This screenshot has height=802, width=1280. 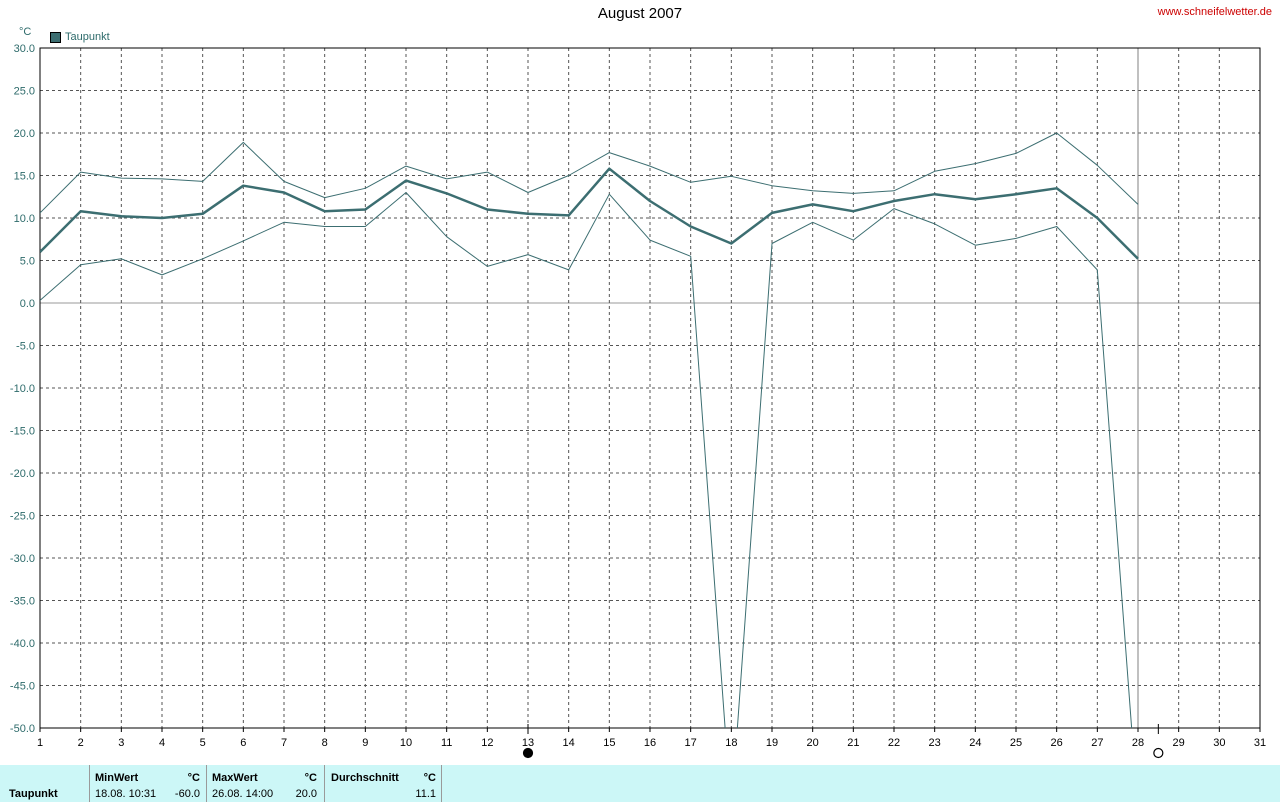 I want to click on x-tick-label: 2, so click(x=81, y=743).